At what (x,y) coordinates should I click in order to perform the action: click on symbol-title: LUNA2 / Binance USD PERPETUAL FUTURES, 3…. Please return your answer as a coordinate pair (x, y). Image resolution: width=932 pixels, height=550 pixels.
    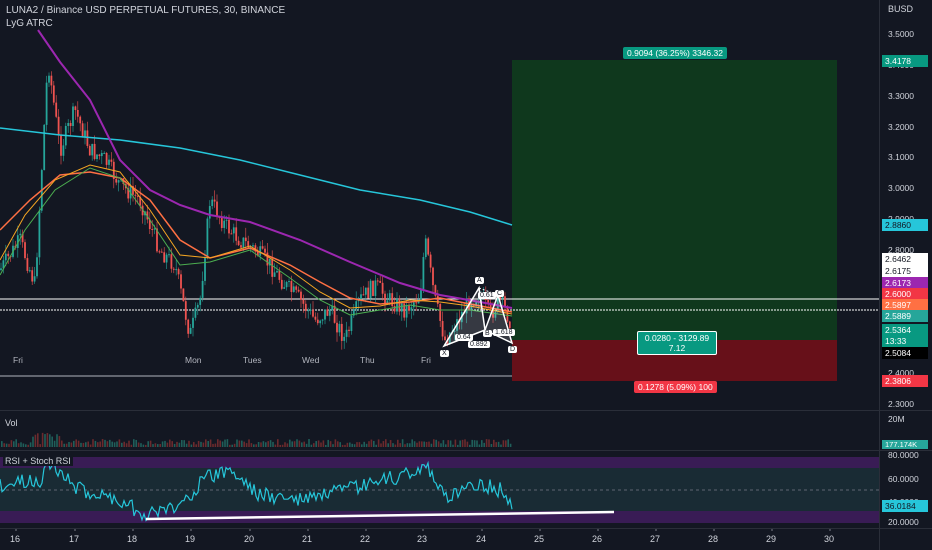
    Looking at the image, I should click on (146, 10).